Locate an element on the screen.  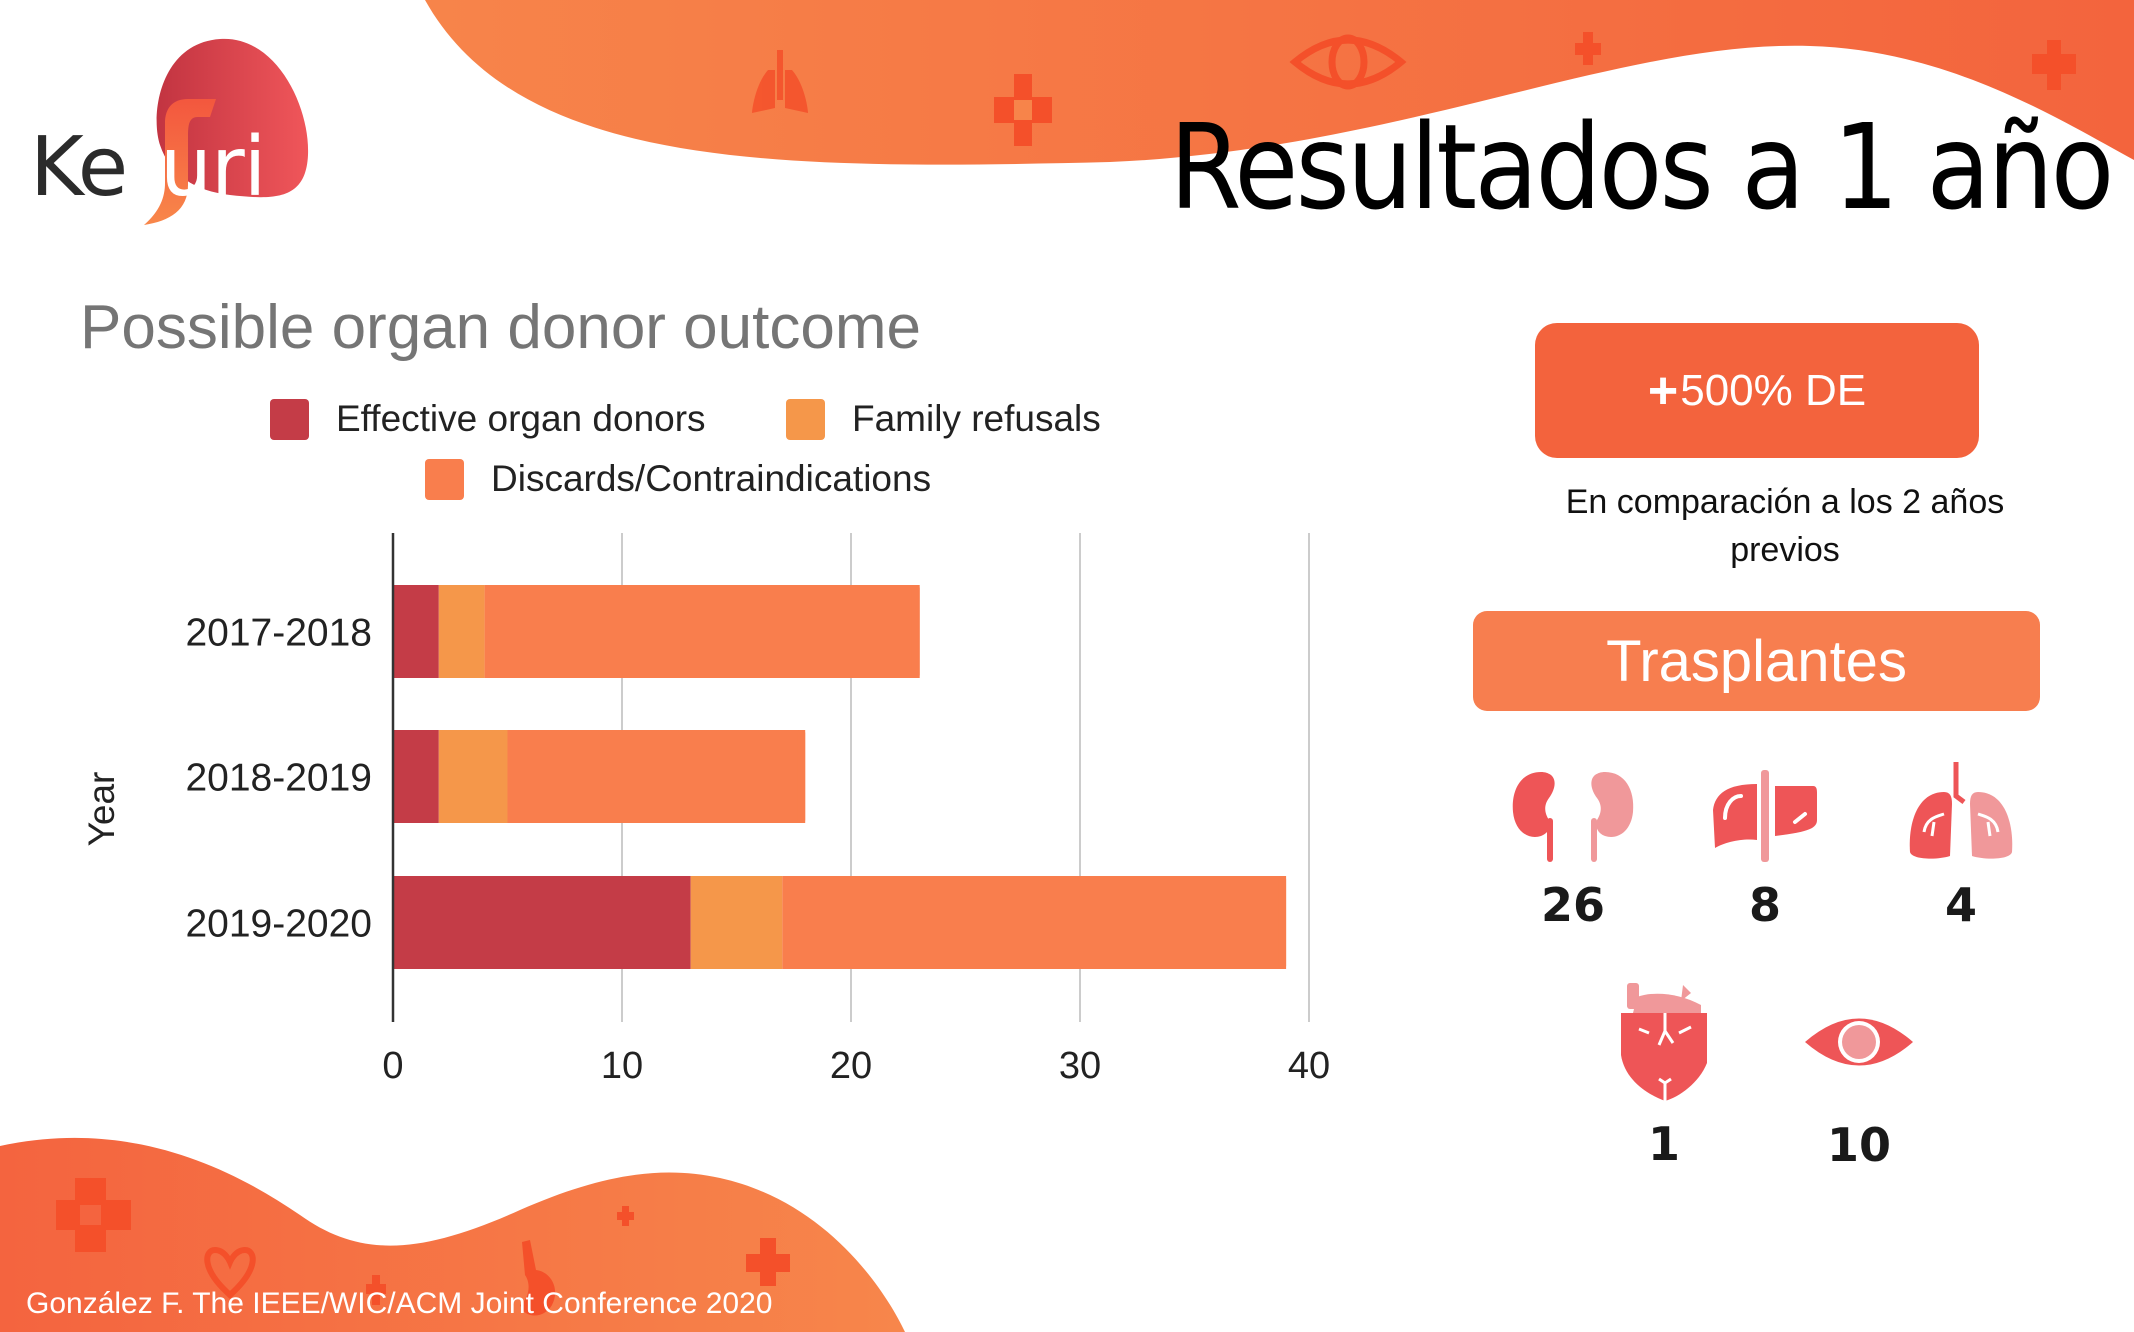
y-category-label: 2019-2020 is located at coordinates (278, 924).